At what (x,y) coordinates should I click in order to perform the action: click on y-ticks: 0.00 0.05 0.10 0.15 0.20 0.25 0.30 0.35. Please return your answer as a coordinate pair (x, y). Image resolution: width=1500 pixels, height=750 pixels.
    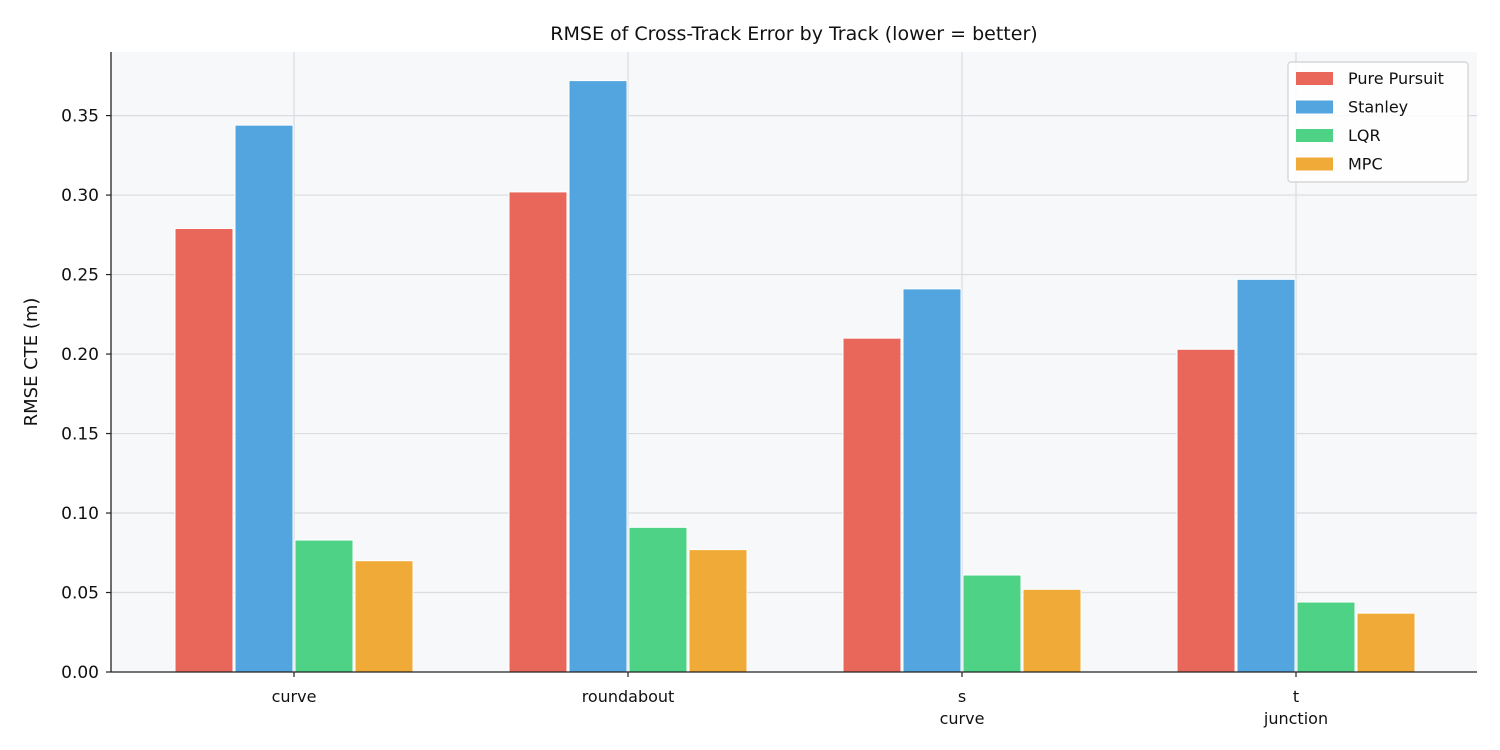
    Looking at the image, I should click on (86, 395).